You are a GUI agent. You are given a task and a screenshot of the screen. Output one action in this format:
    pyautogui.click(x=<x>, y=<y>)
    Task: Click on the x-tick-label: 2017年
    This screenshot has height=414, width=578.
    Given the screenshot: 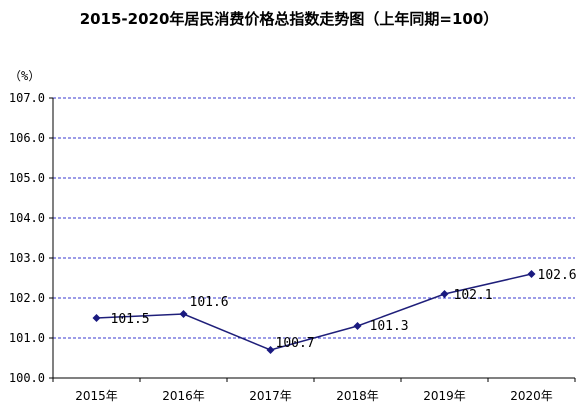 What is the action you would take?
    pyautogui.click(x=270, y=396)
    